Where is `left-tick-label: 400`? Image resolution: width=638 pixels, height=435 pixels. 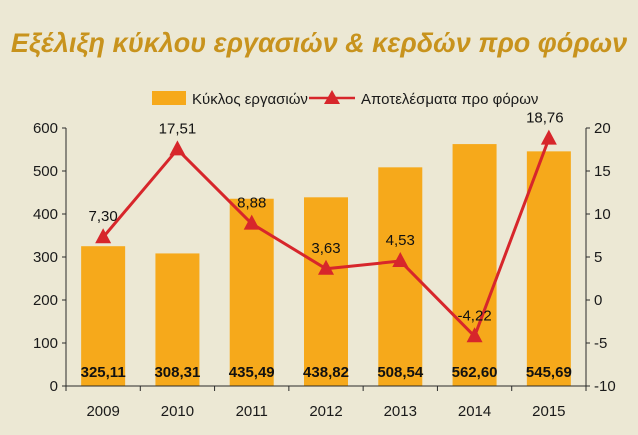
left-tick-label: 400 is located at coordinates (45, 214).